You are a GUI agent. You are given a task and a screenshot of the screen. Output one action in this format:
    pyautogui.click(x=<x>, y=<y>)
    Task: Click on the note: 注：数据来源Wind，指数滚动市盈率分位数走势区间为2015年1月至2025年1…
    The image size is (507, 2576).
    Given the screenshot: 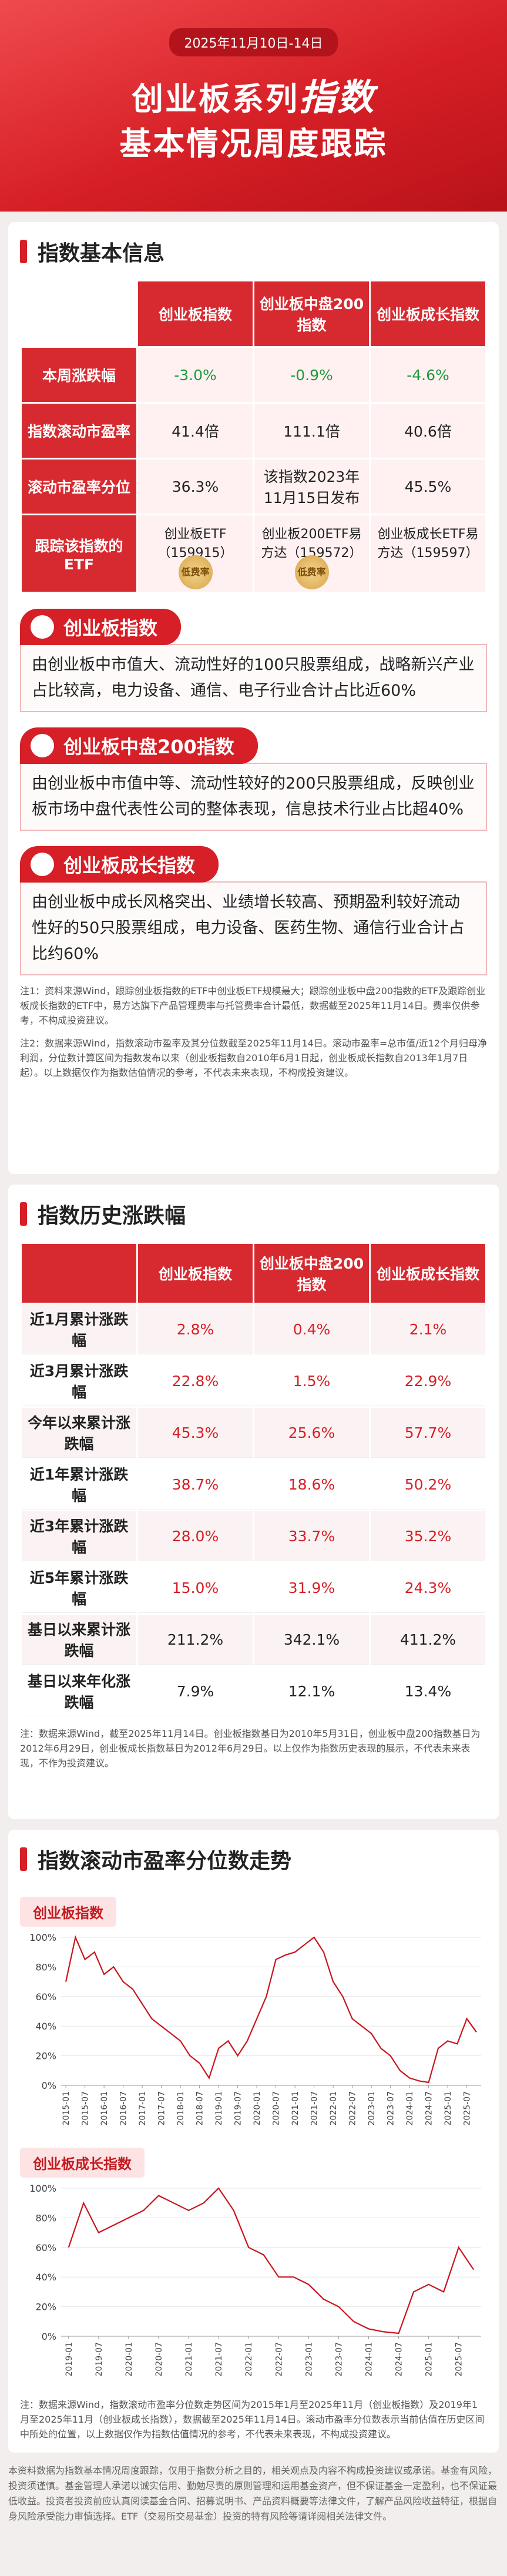 What is the action you would take?
    pyautogui.click(x=253, y=2420)
    